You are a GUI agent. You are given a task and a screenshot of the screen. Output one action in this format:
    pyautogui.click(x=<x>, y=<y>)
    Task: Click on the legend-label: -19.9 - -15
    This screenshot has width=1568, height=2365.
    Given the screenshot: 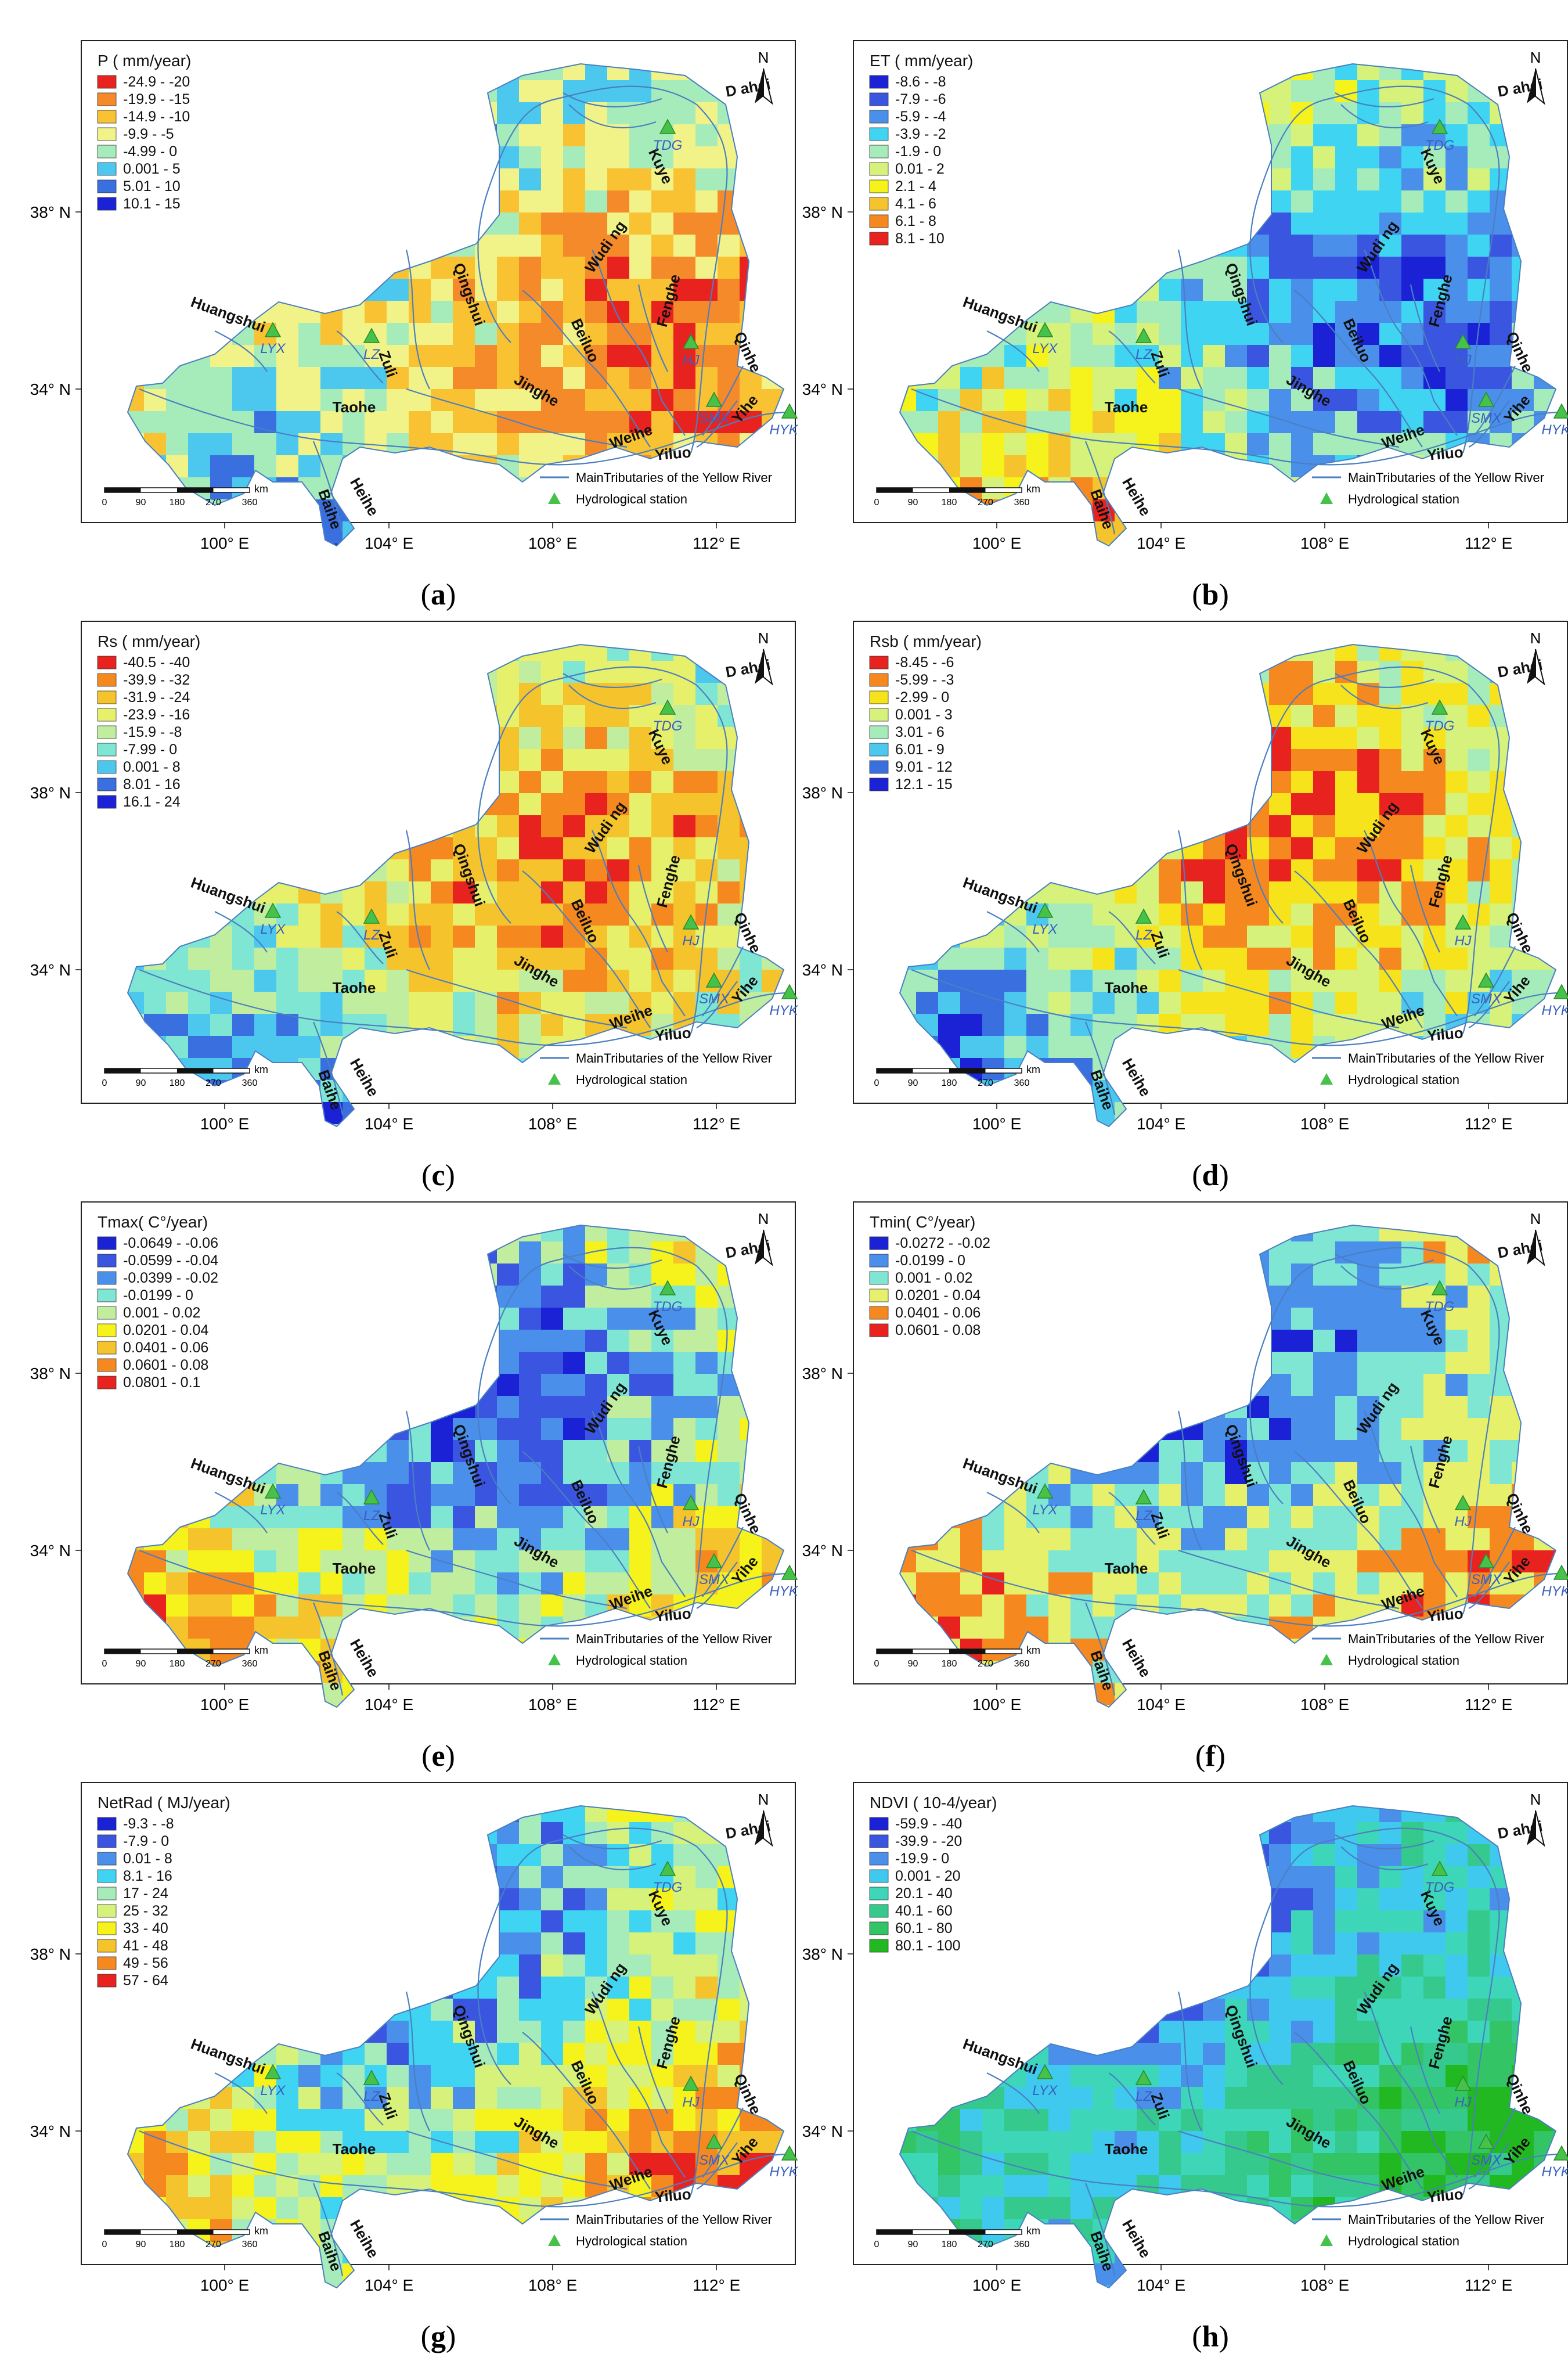 What is the action you would take?
    pyautogui.click(x=156, y=99)
    